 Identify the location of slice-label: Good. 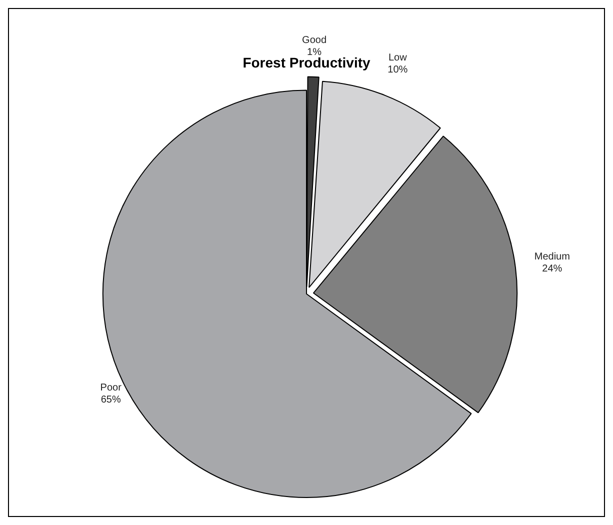
(314, 40).